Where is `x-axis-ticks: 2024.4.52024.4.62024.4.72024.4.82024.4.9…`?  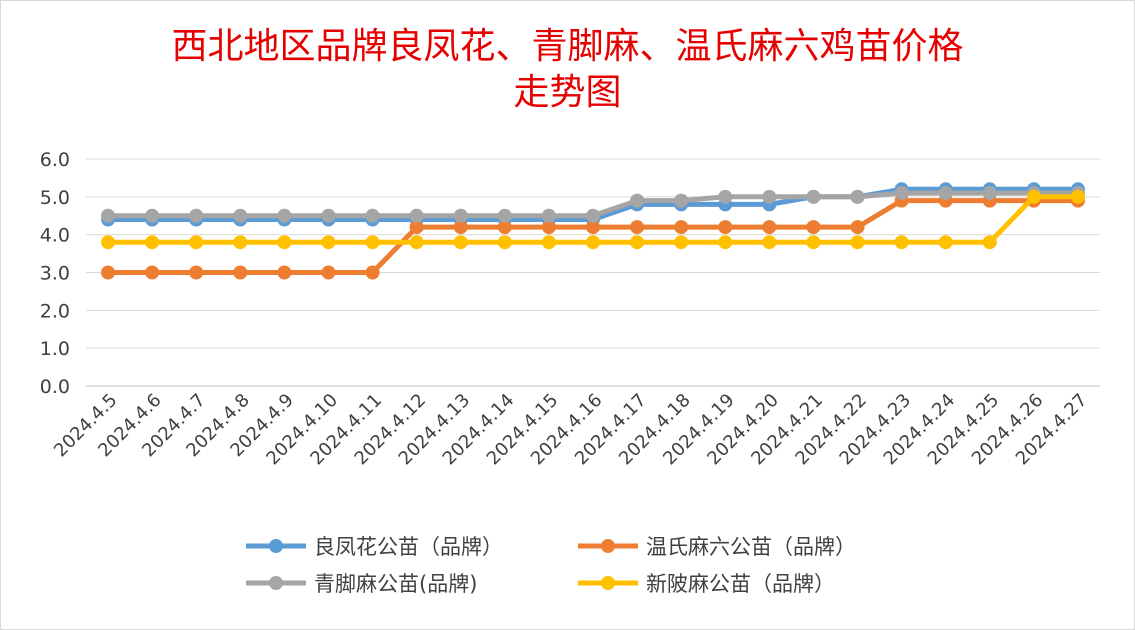 x-axis-ticks: 2024.4.52024.4.62024.4.72024.4.82024.4.9… is located at coordinates (570, 430).